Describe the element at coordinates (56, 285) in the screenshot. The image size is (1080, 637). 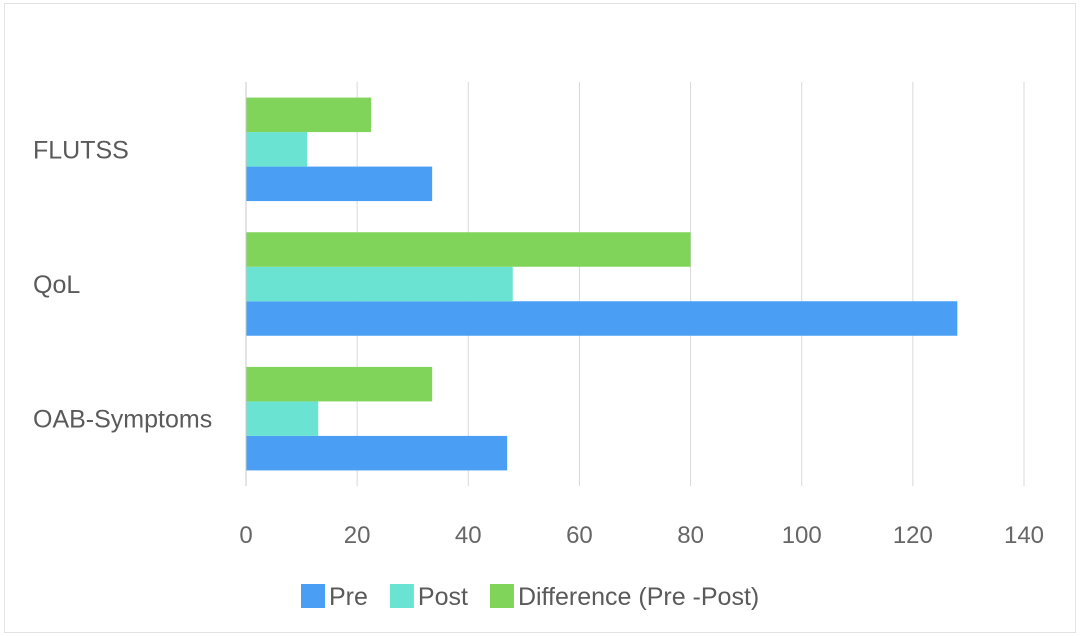
I see `category-label: QoL` at that location.